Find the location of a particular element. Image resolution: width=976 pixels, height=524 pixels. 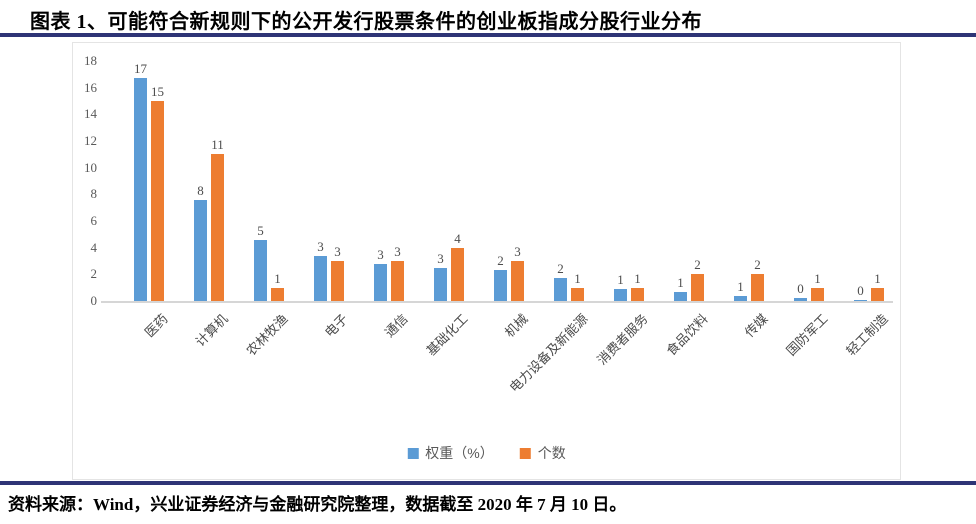

x-tick-label: 食品饮料 is located at coordinates (687, 335).